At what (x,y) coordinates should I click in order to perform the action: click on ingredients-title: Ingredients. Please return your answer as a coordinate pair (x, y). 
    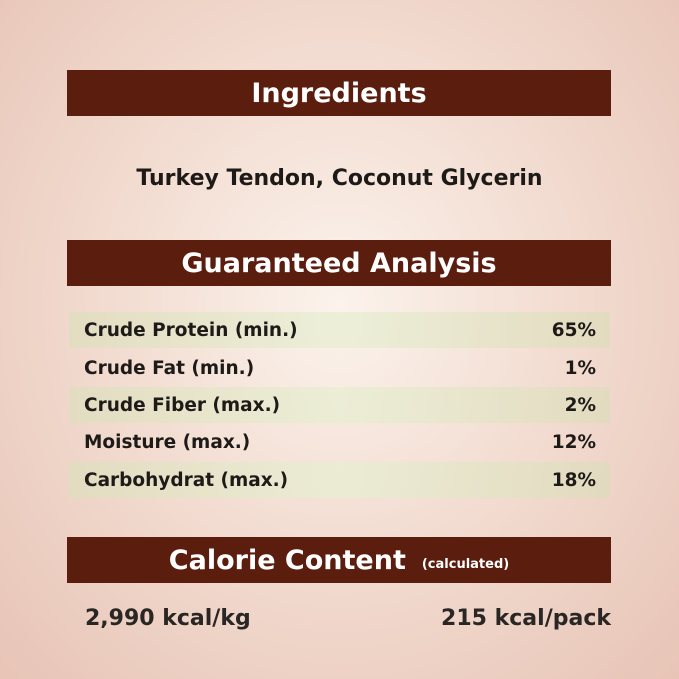
    Looking at the image, I should click on (339, 93).